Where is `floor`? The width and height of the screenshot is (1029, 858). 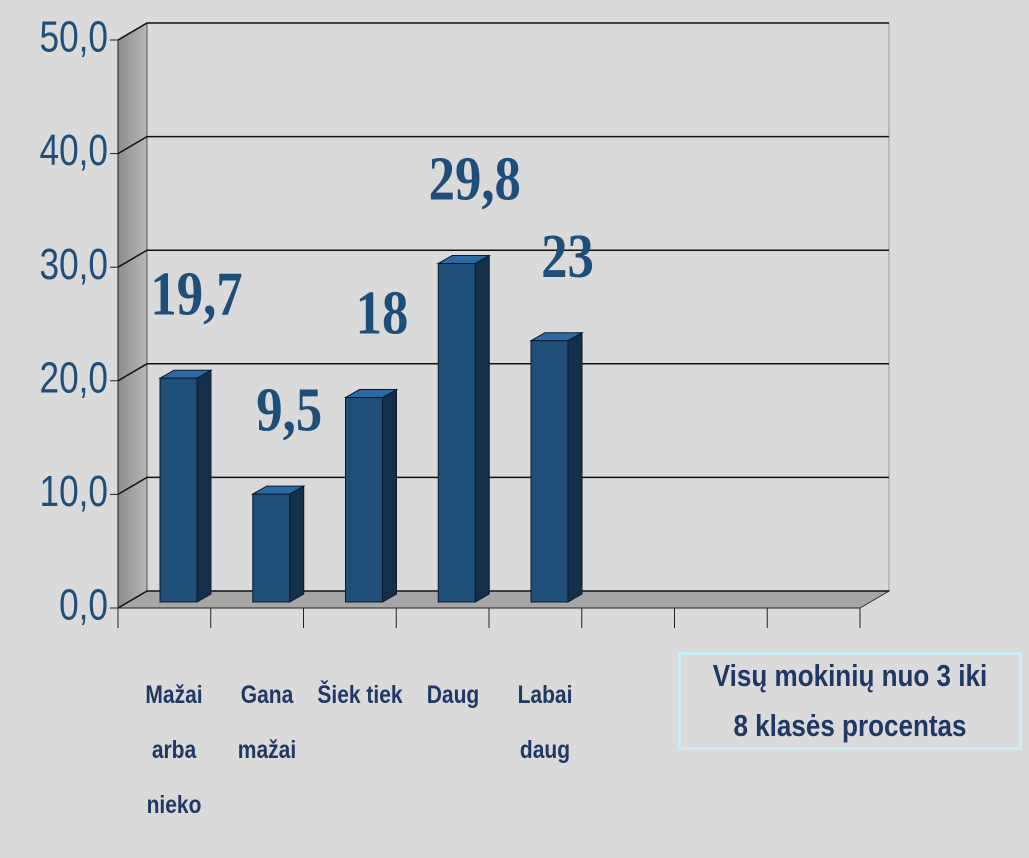 floor is located at coordinates (503, 599).